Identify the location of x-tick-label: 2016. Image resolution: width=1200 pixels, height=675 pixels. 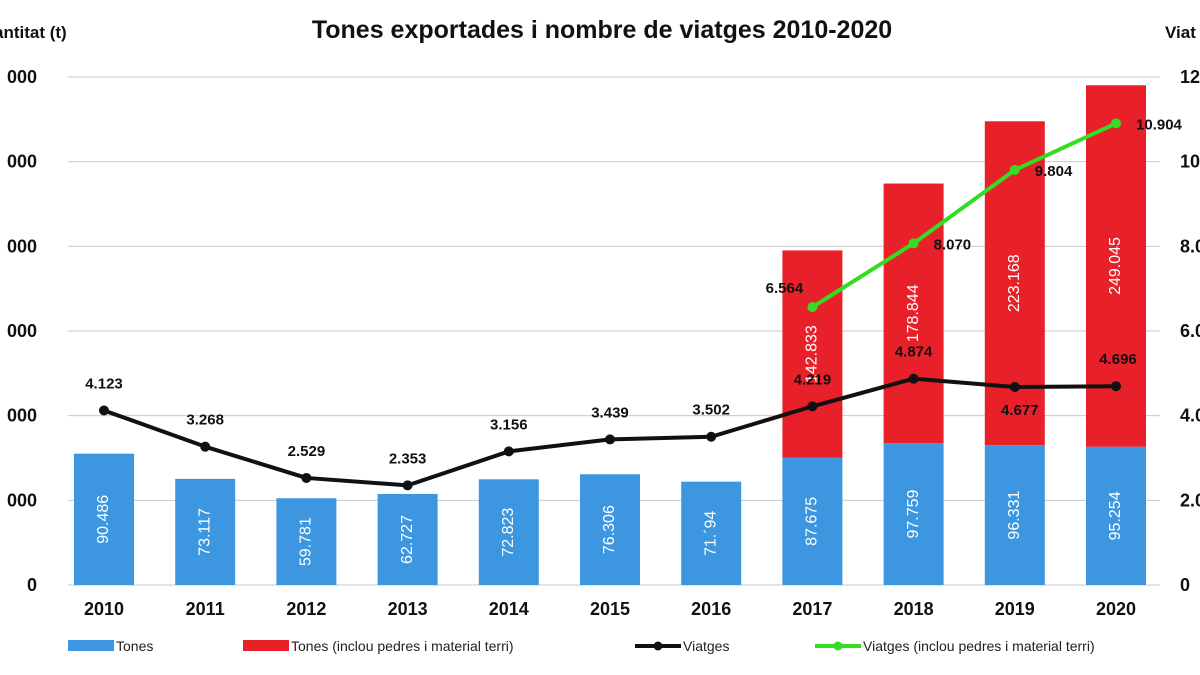
(711, 609).